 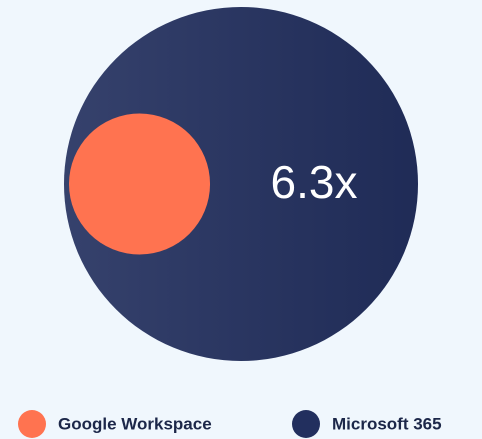 I want to click on legend-label: Microsoft 365, so click(x=387, y=423).